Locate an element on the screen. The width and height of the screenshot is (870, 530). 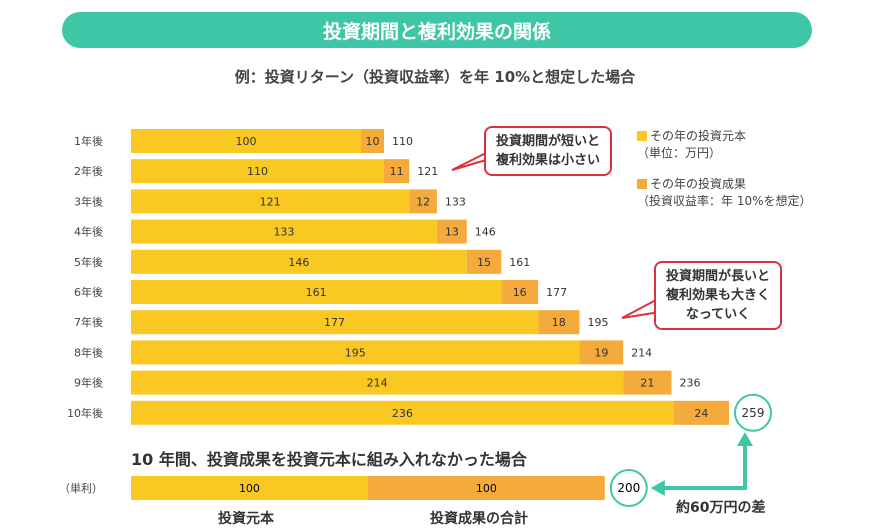
bar-label: 21 is located at coordinates (647, 383).